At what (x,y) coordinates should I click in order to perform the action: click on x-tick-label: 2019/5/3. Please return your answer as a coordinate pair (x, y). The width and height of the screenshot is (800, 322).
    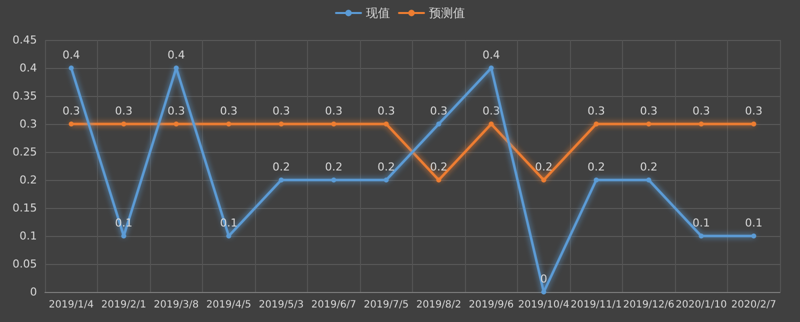
    Looking at the image, I should click on (281, 305).